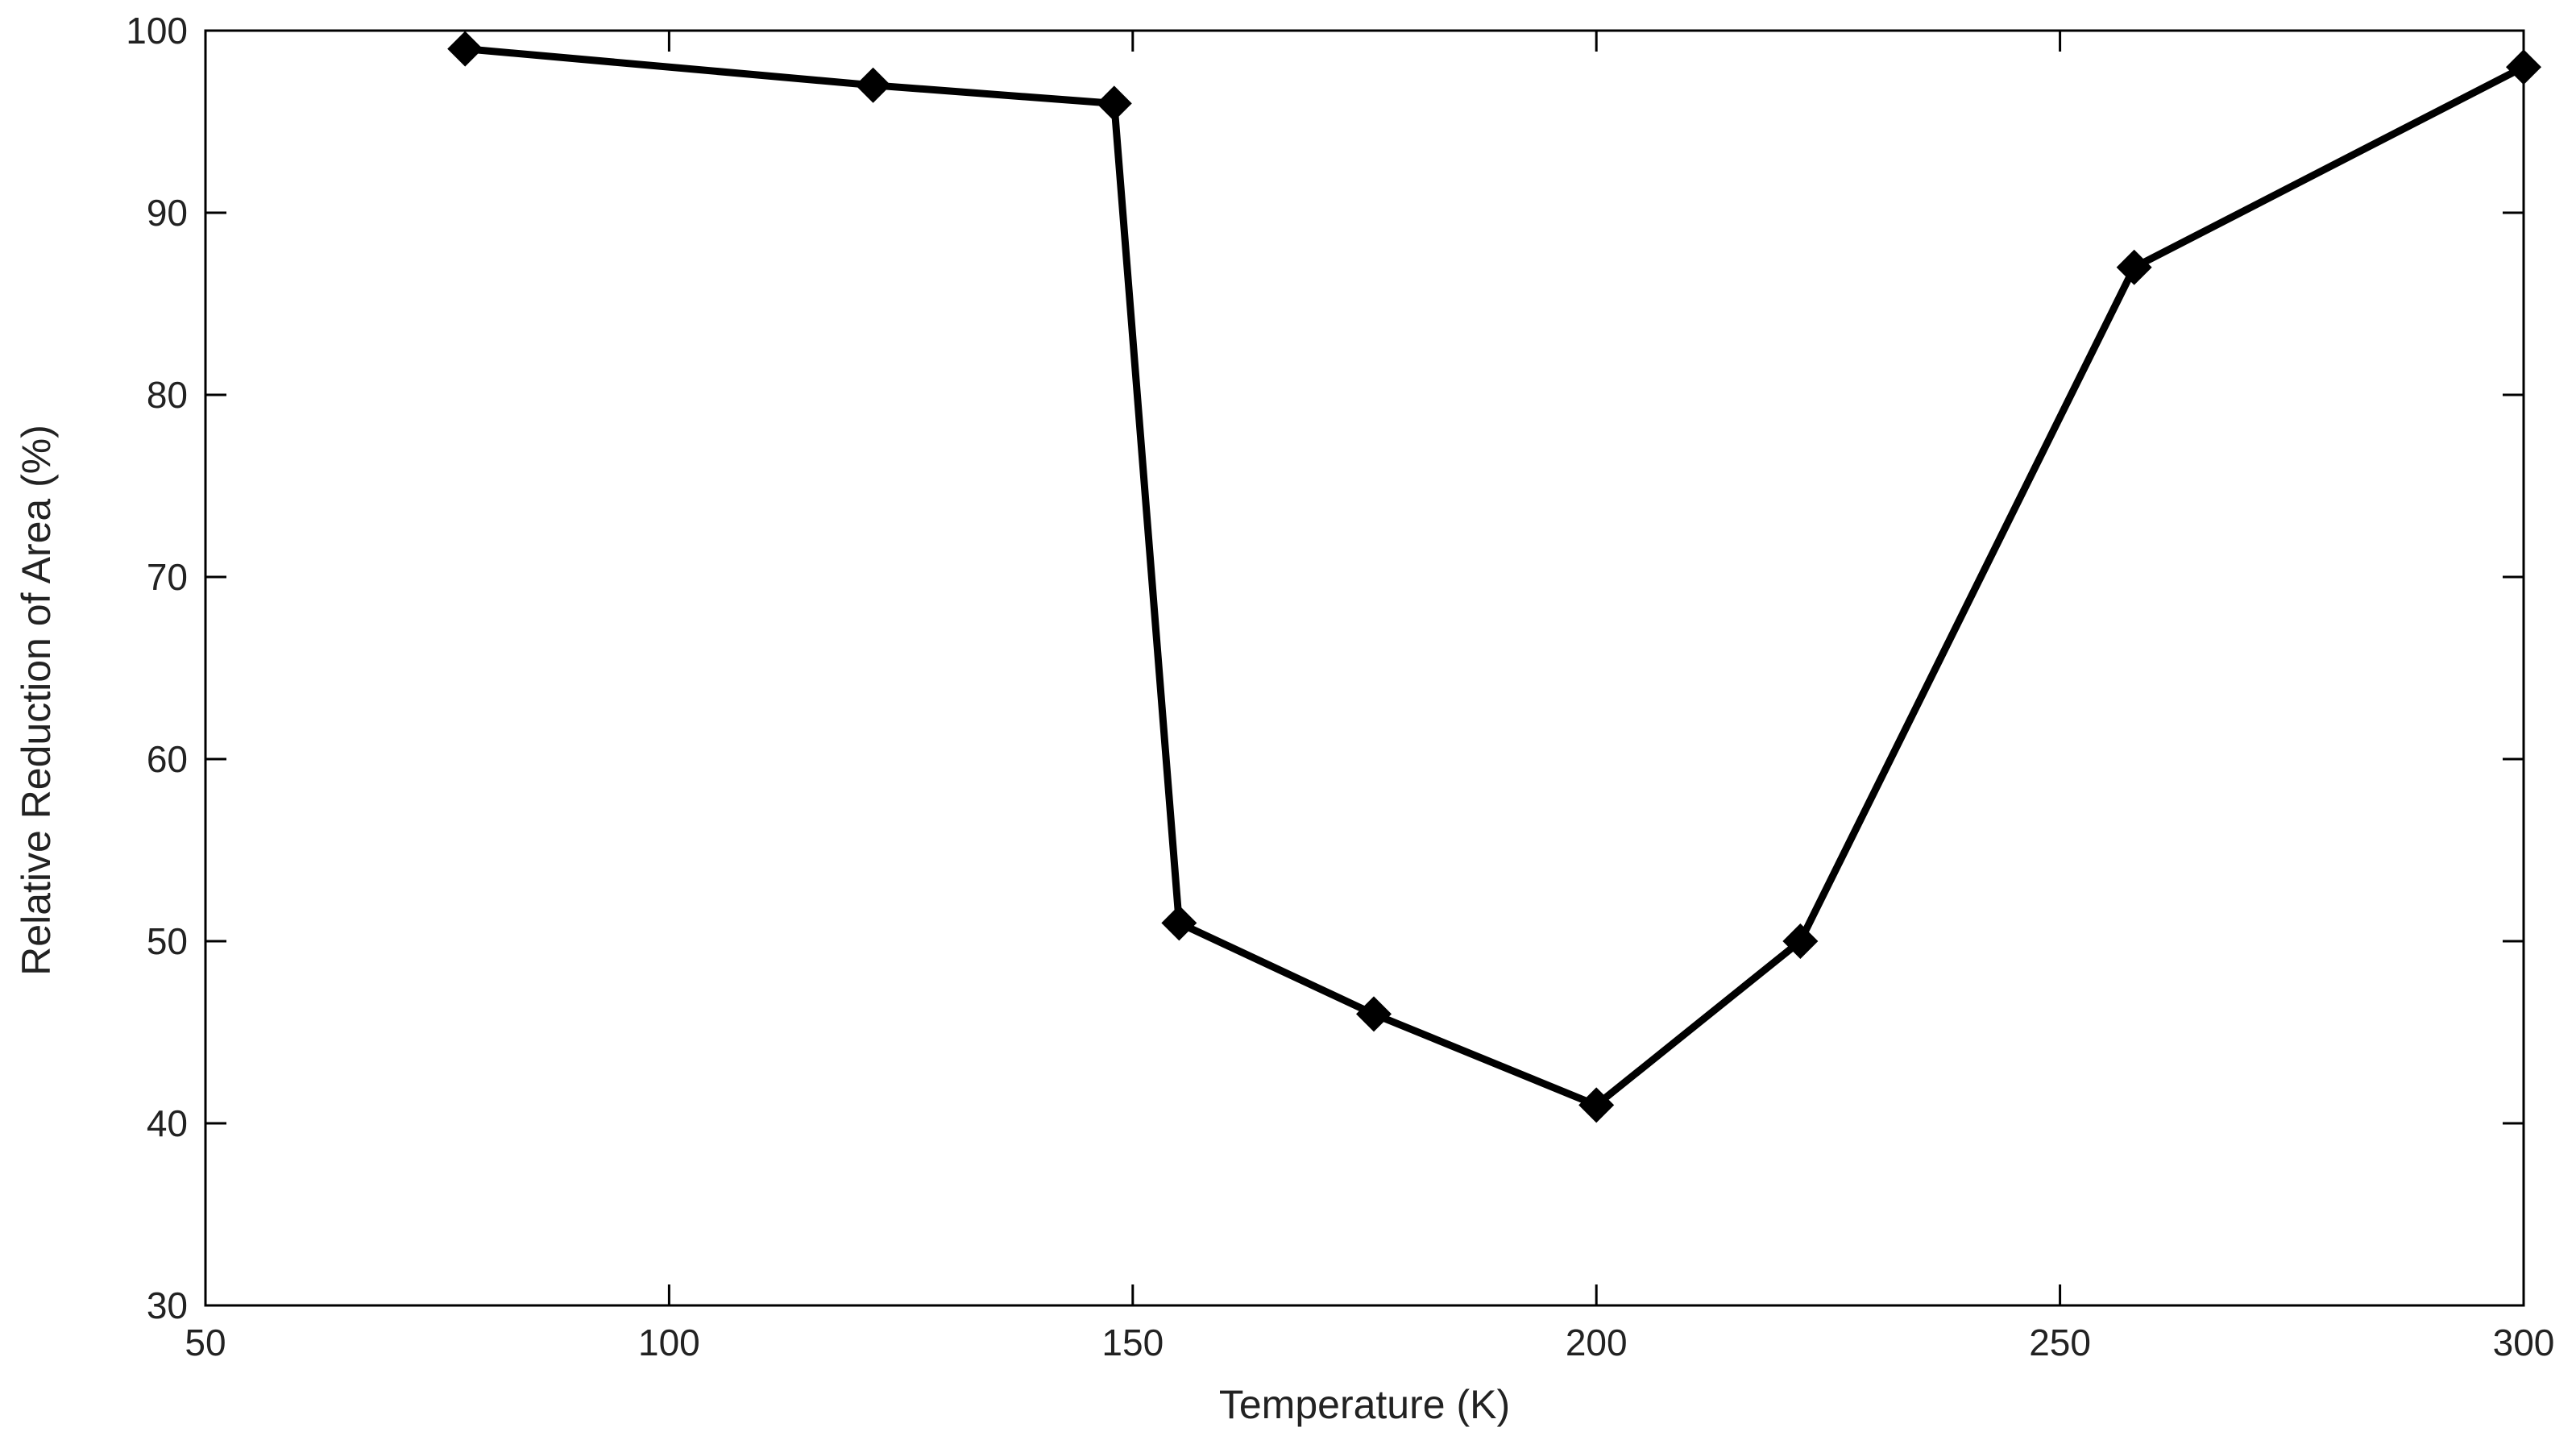 Image resolution: width=2576 pixels, height=1440 pixels. What do you see at coordinates (167, 577) in the screenshot?
I see `y-tick-label: 70` at bounding box center [167, 577].